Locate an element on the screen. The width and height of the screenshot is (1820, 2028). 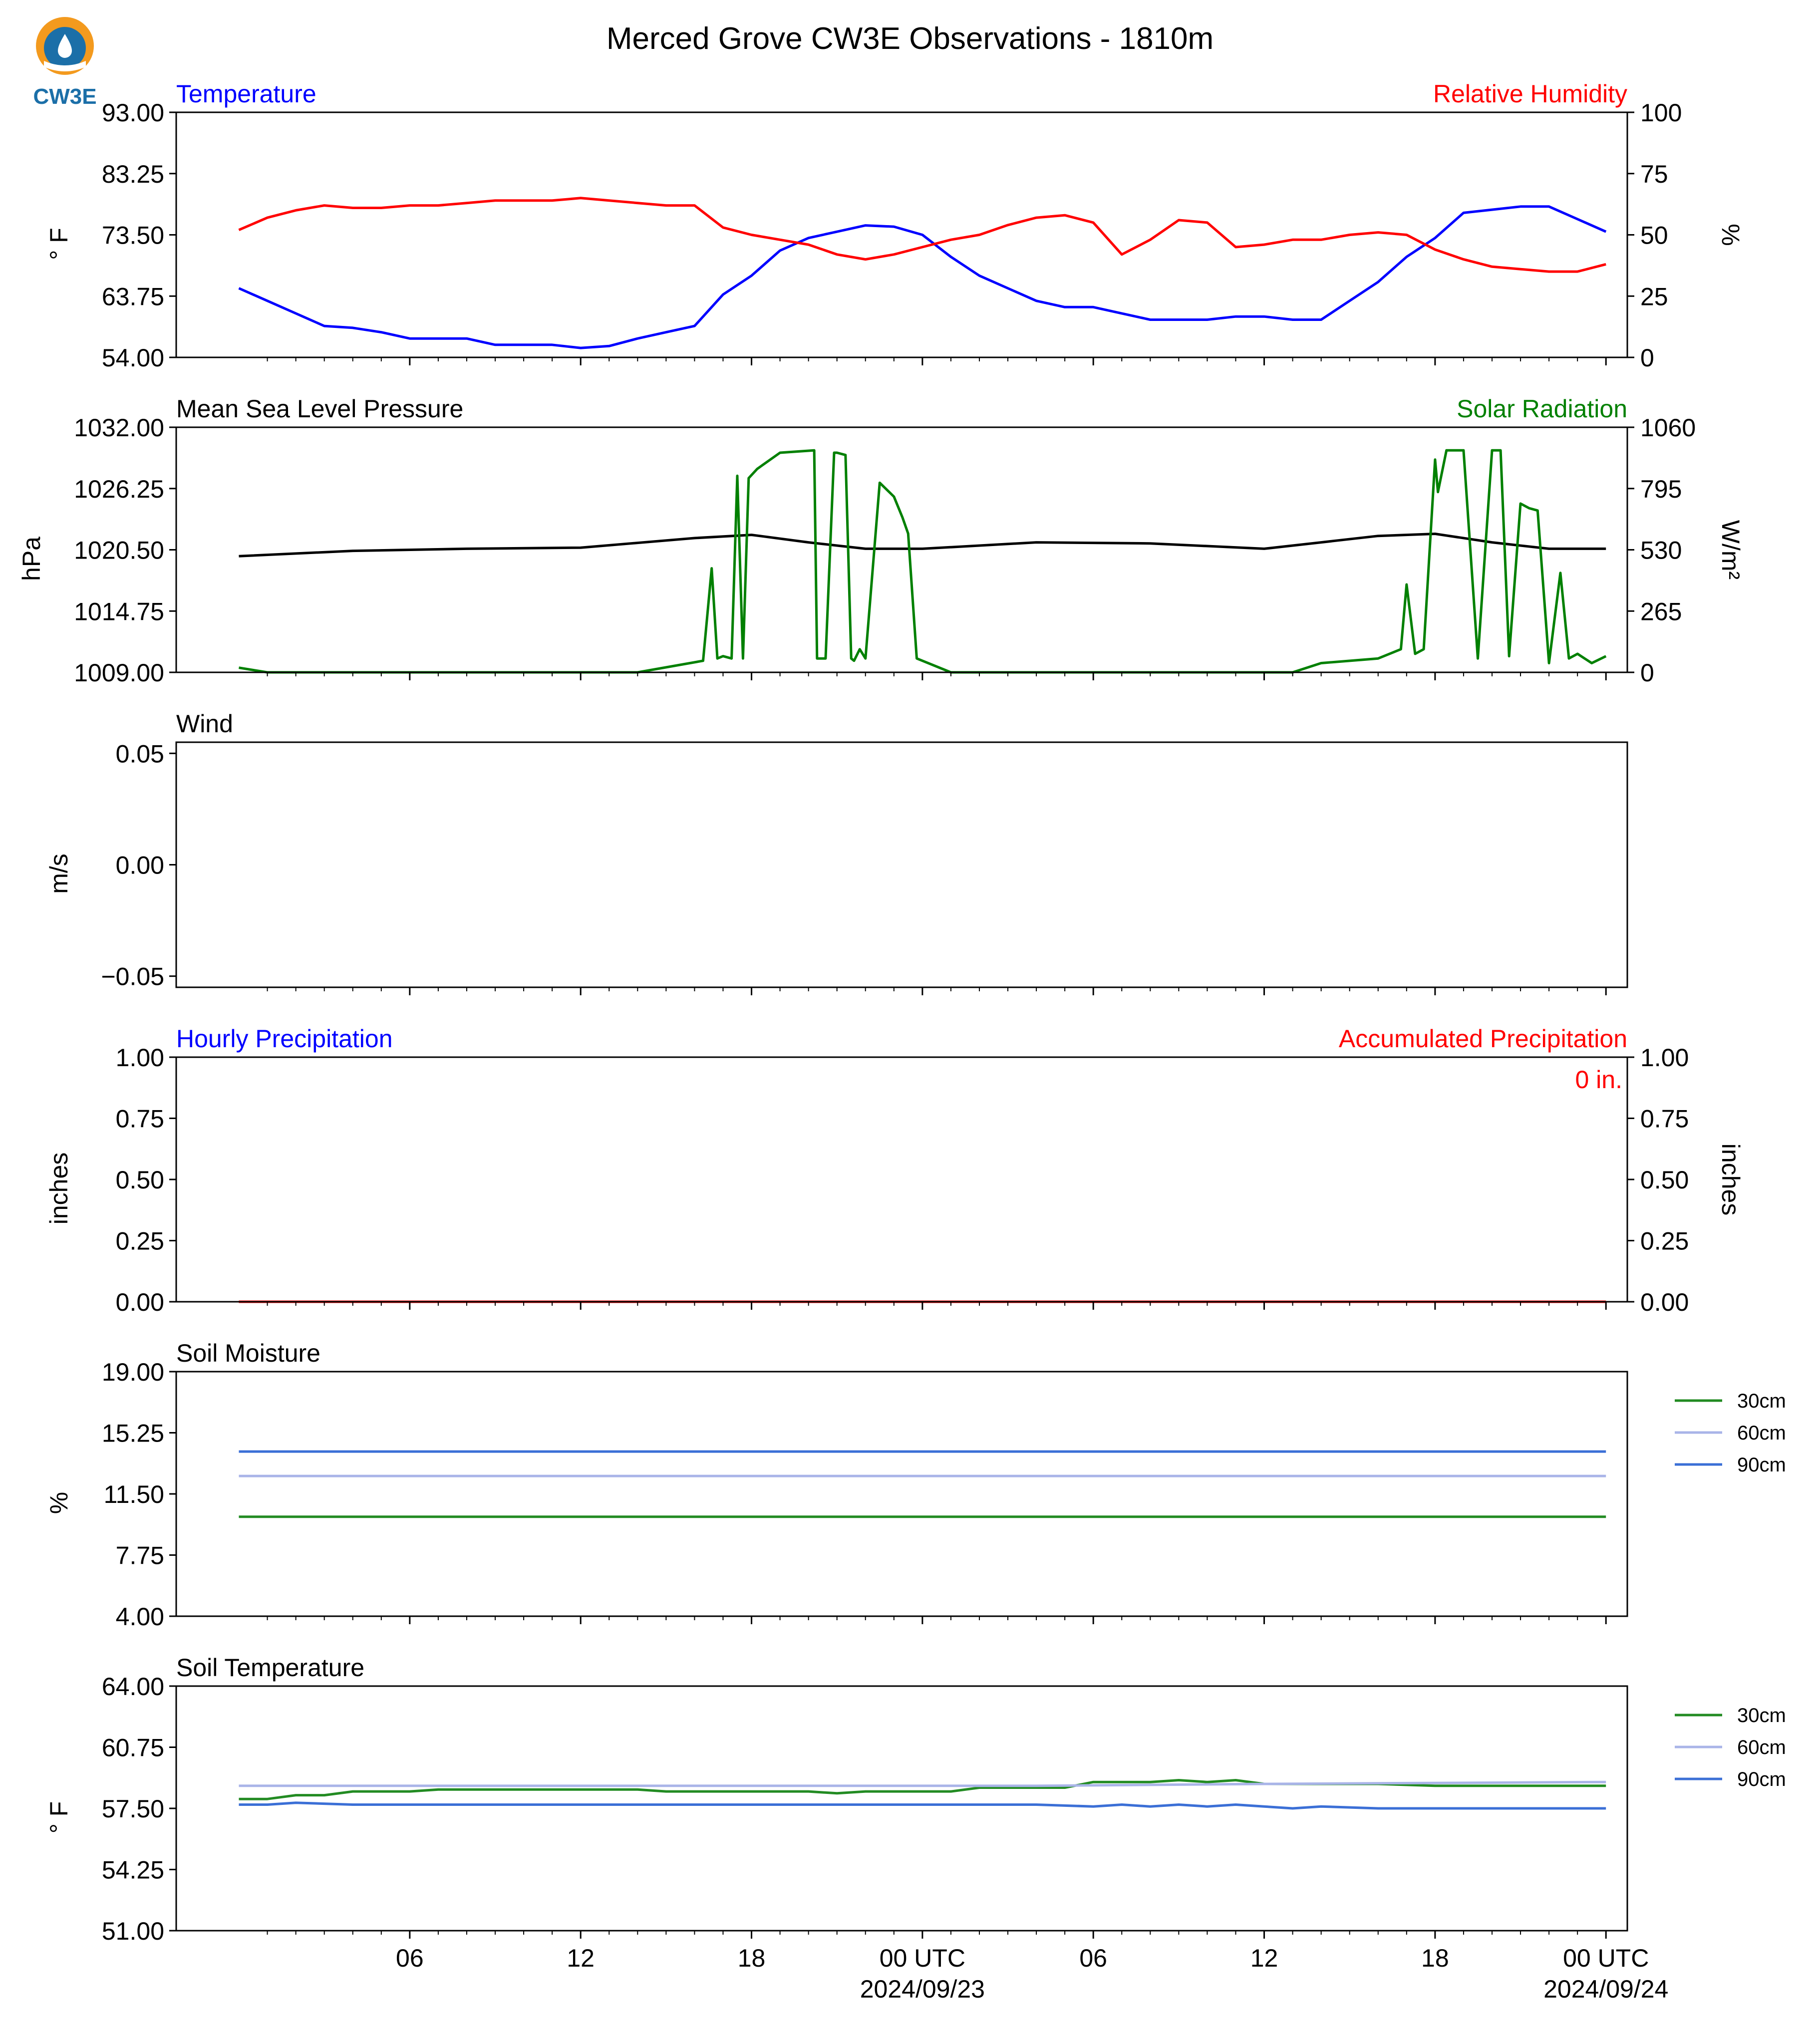
panel-2-title-right: Solar Radiation is located at coordinates (1542, 409).